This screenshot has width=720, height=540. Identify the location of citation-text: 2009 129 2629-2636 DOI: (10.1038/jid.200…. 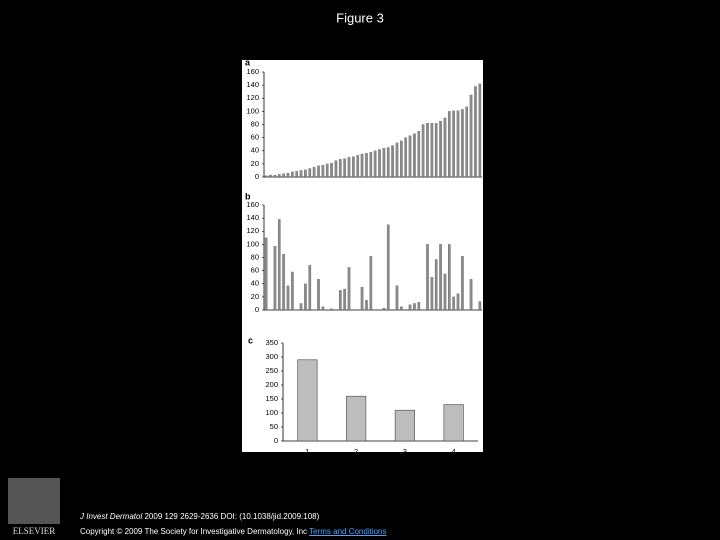
(232, 516).